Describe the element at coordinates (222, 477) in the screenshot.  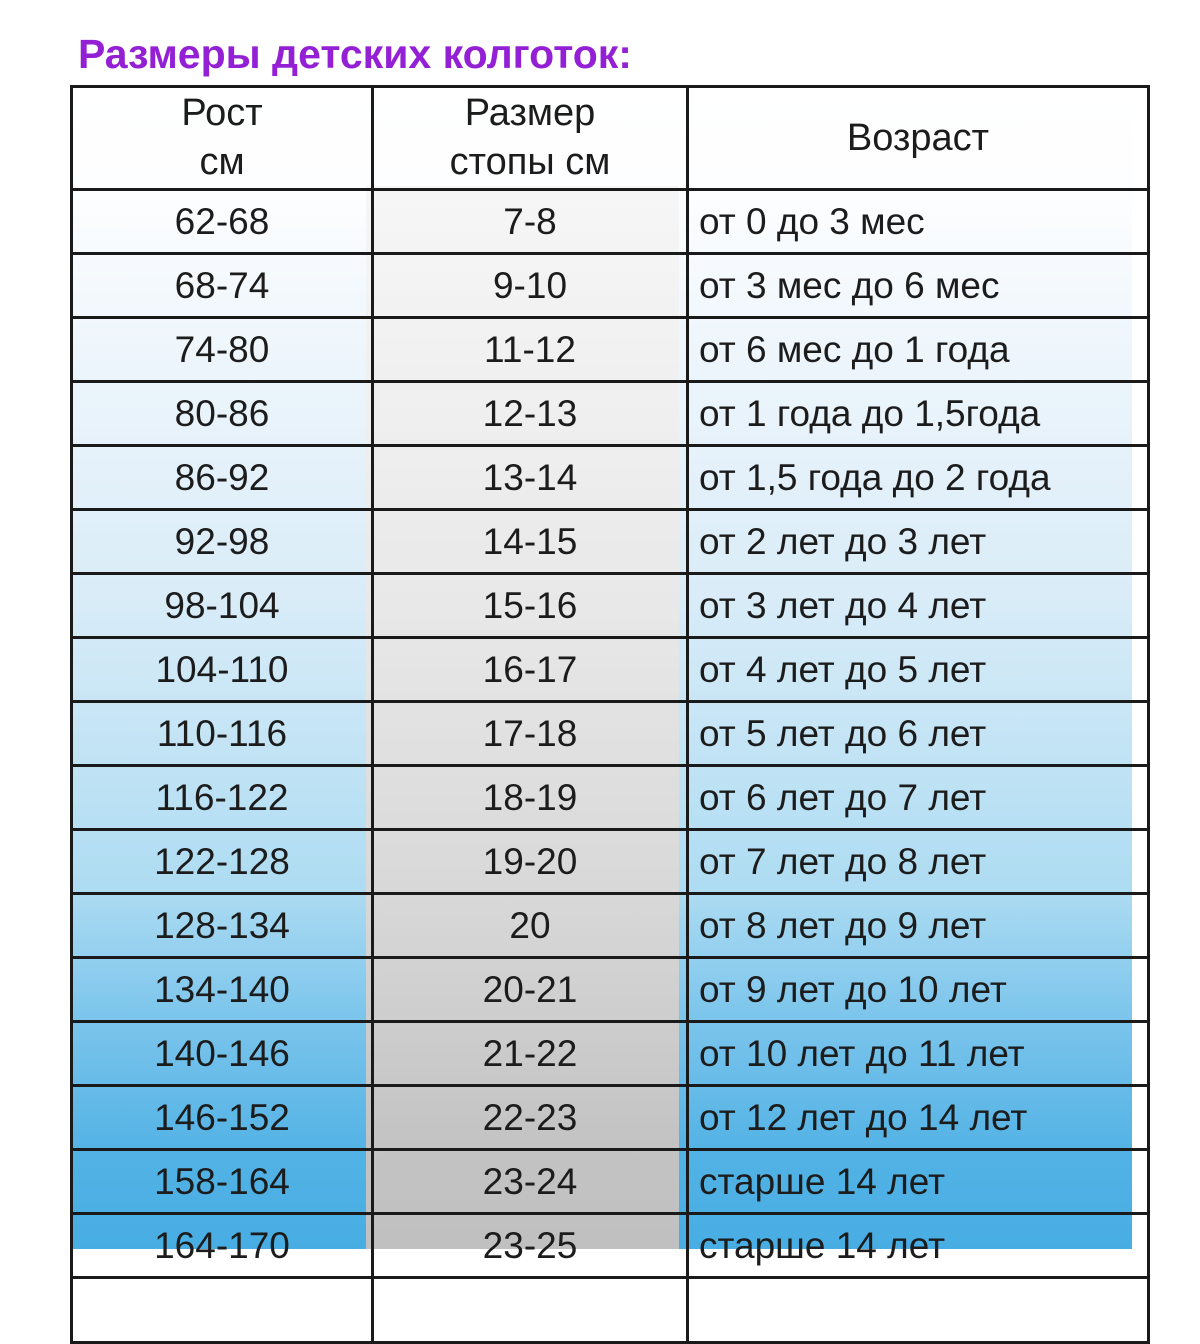
I see `height-cell: 86-92` at that location.